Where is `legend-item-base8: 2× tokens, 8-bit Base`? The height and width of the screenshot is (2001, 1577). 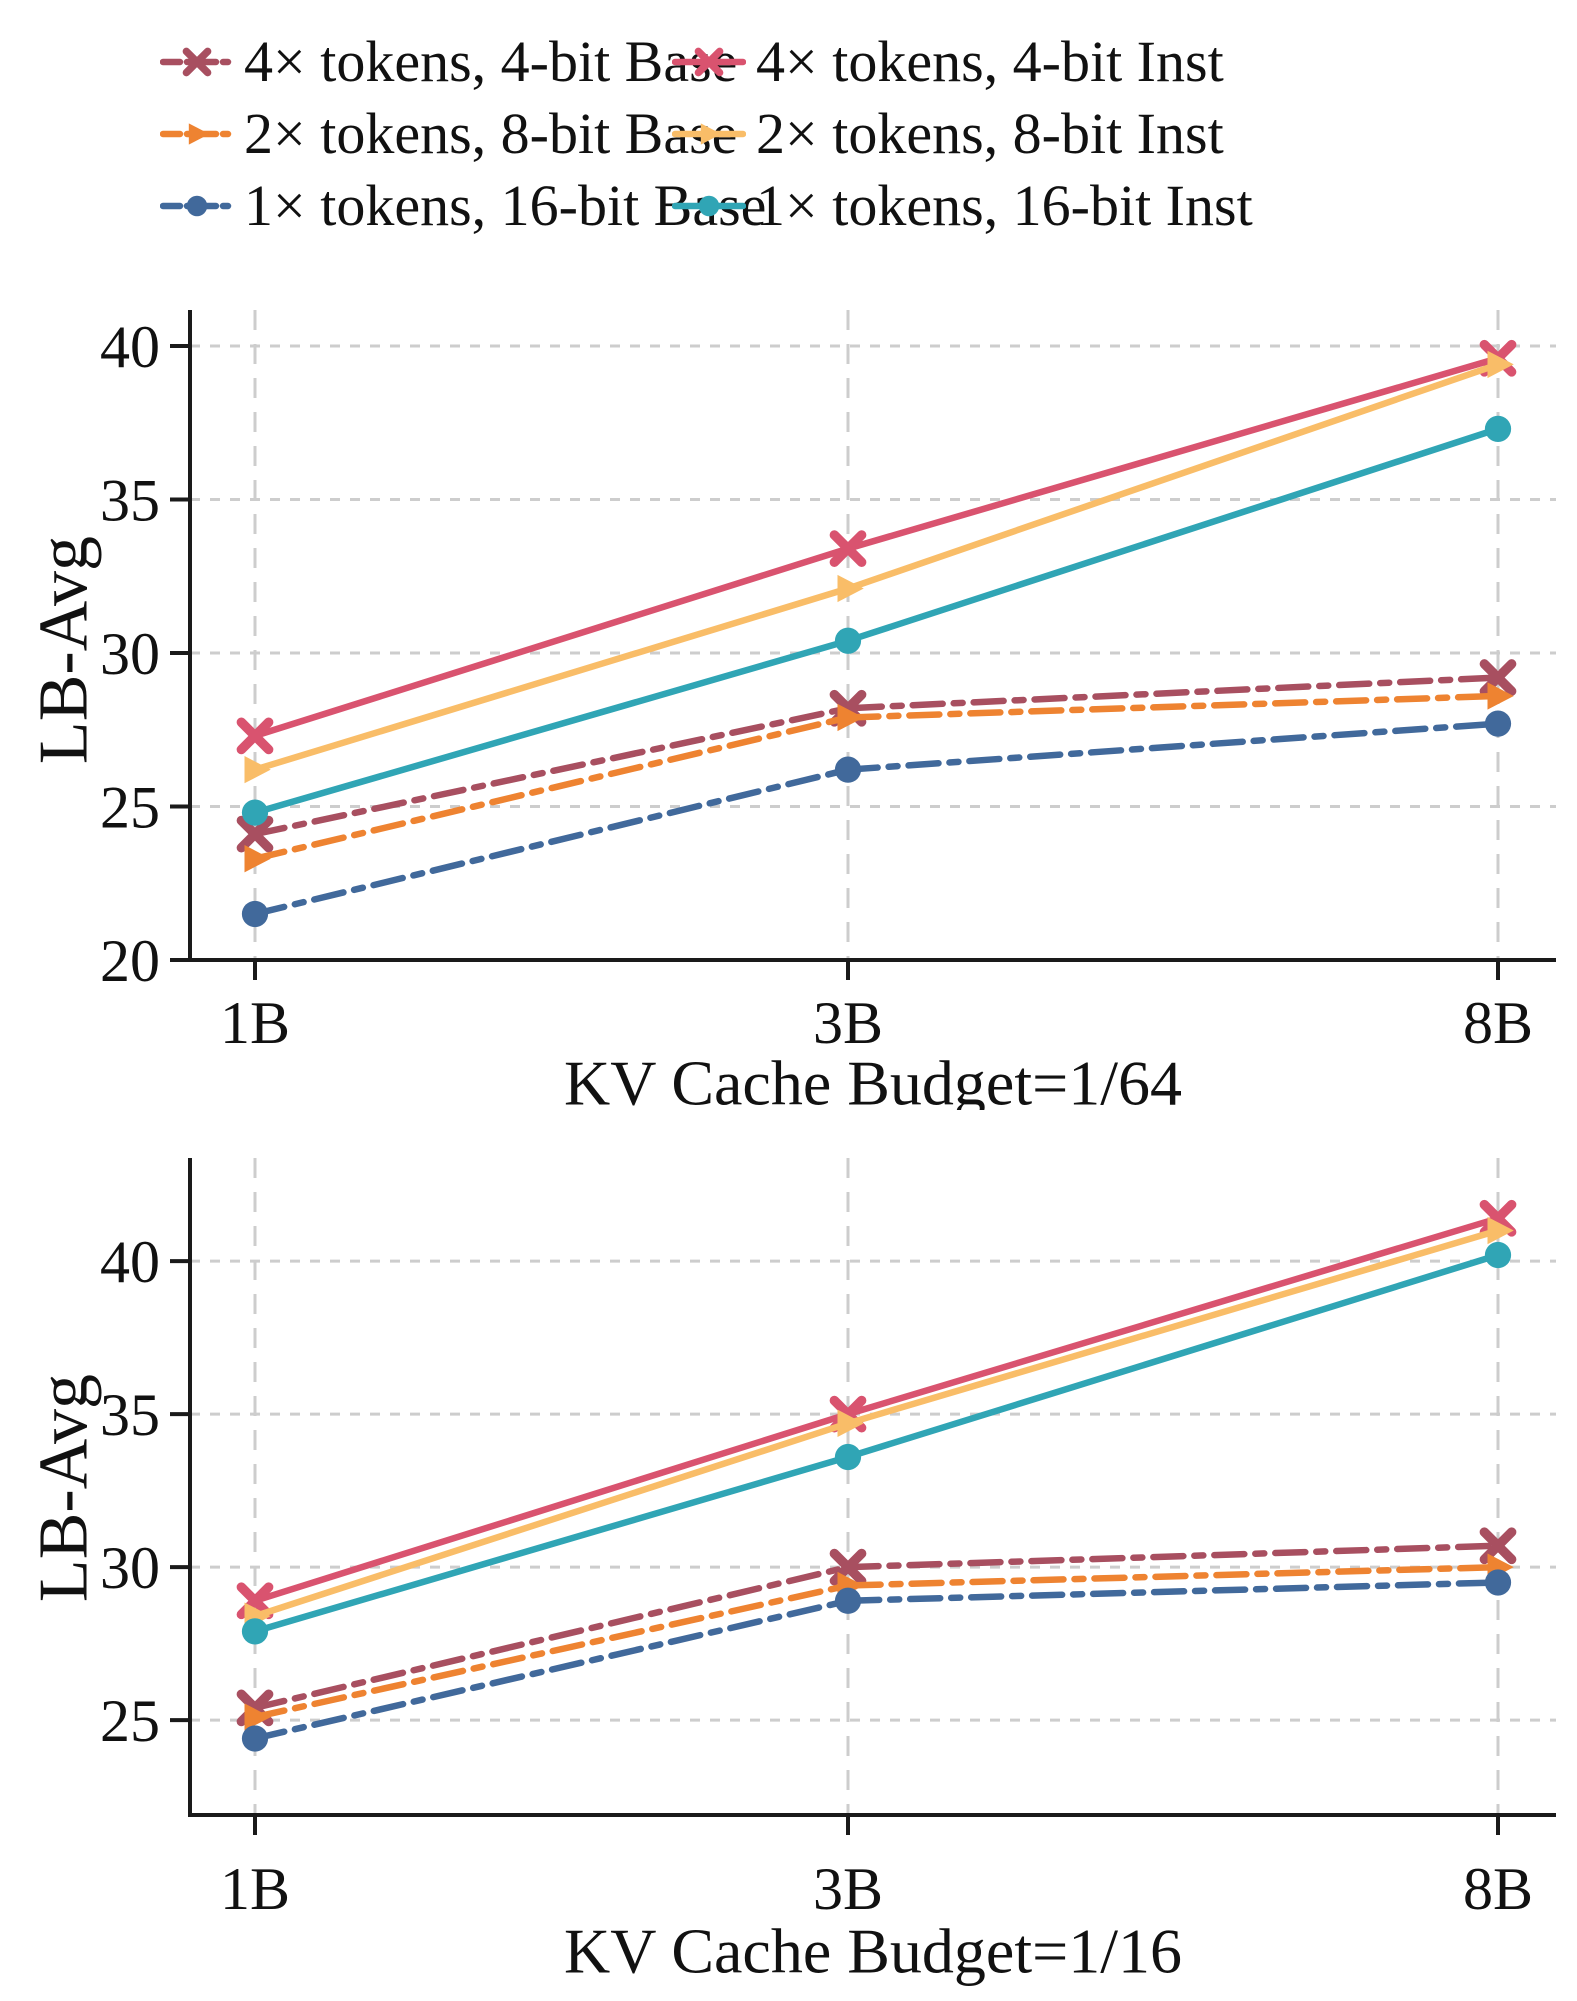 legend-item-base8: 2× tokens, 8-bit Base is located at coordinates (448, 134).